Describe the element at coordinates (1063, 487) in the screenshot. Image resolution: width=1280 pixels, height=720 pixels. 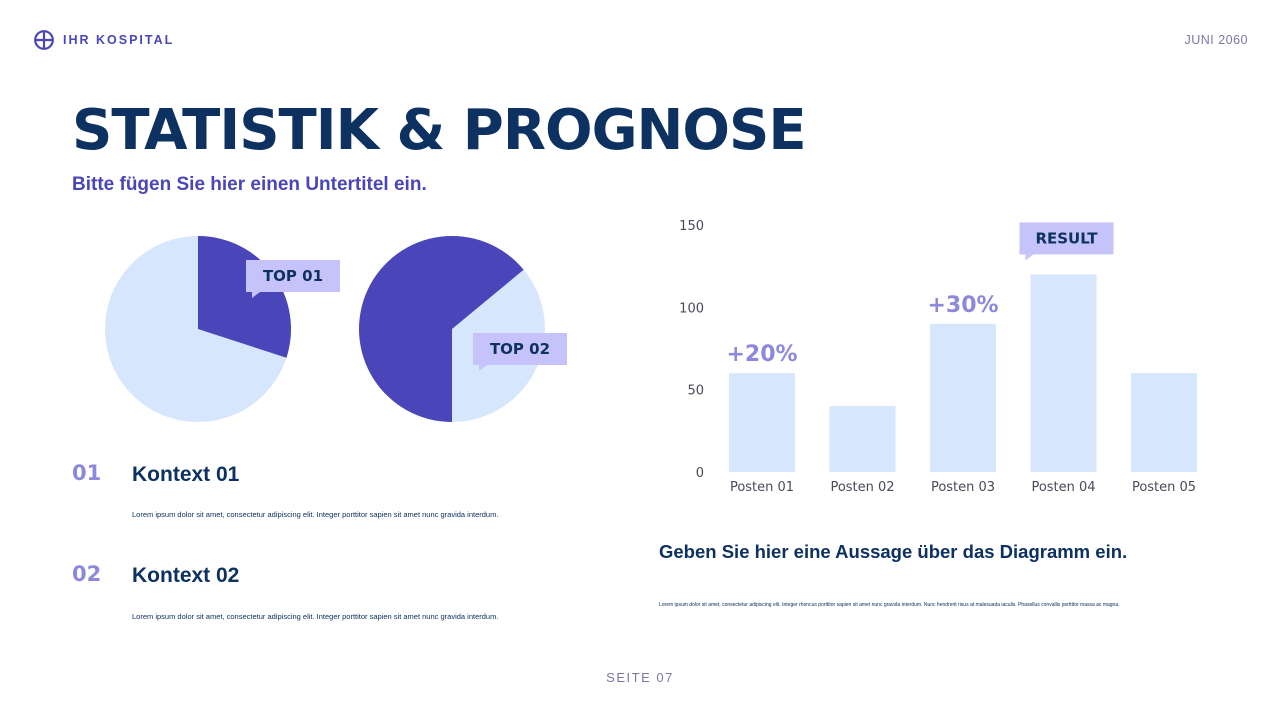
I see `x-tick-label: Posten 04` at that location.